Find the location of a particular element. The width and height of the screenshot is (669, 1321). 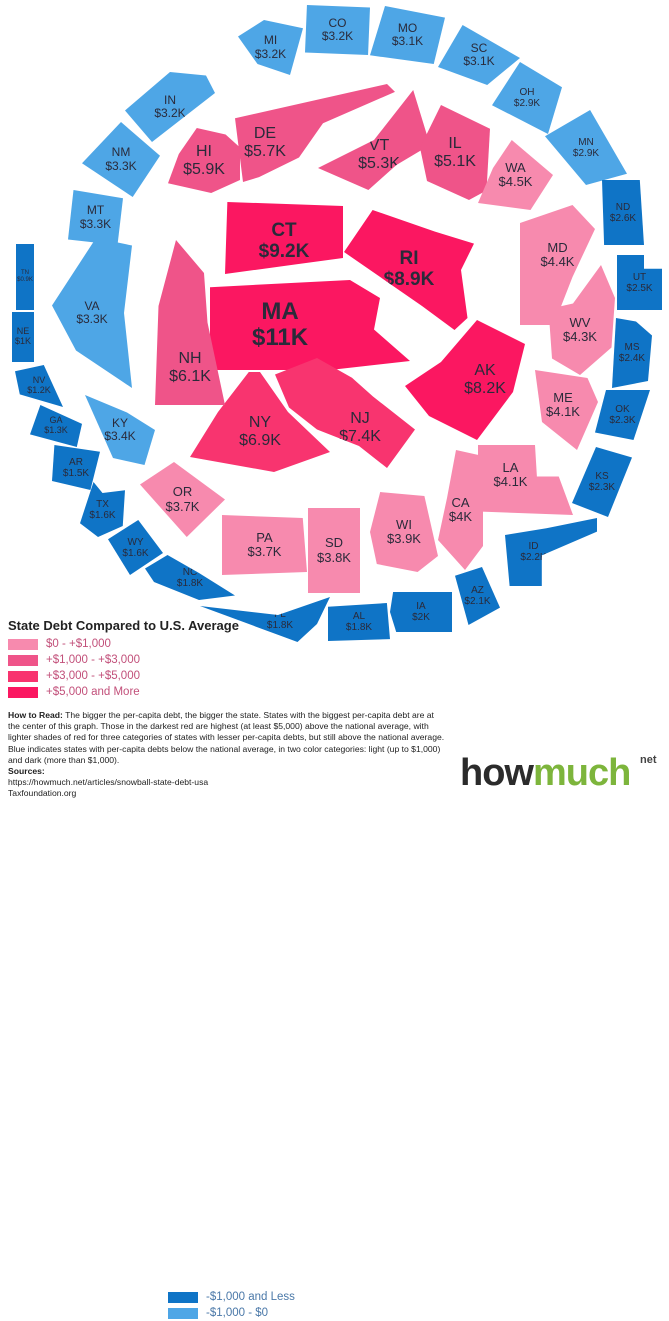

state-abbr: OK is located at coordinates (622, 409).